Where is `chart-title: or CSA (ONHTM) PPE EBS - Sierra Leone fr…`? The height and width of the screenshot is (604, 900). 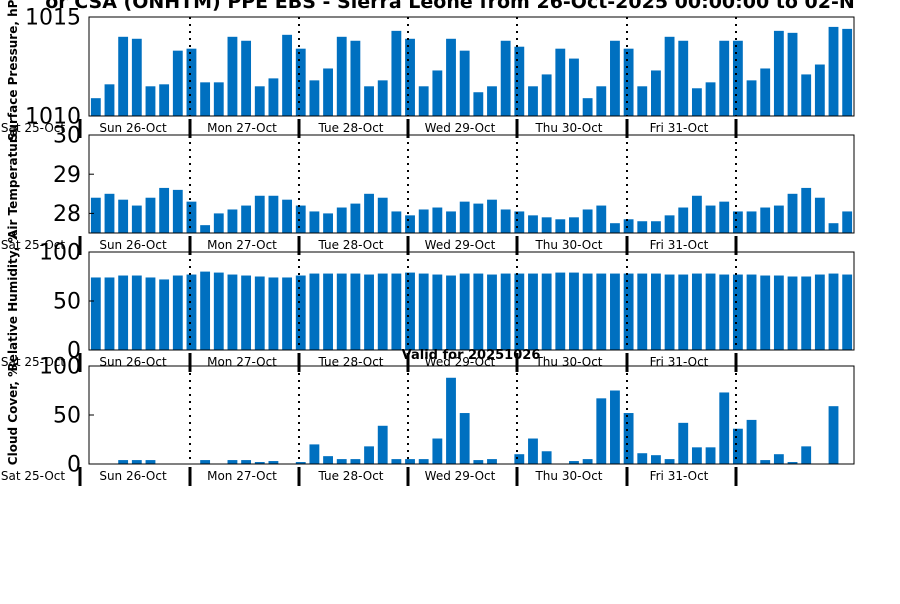
chart-title: or CSA (ONHTM) PPE EBS - Sierra Leone fr… is located at coordinates (450, 6).